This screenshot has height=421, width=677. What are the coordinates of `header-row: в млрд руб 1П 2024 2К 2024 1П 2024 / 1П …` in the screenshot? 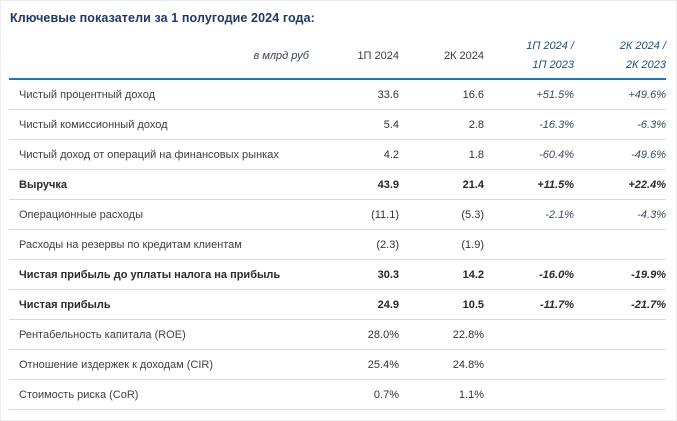 It's located at (337, 57).